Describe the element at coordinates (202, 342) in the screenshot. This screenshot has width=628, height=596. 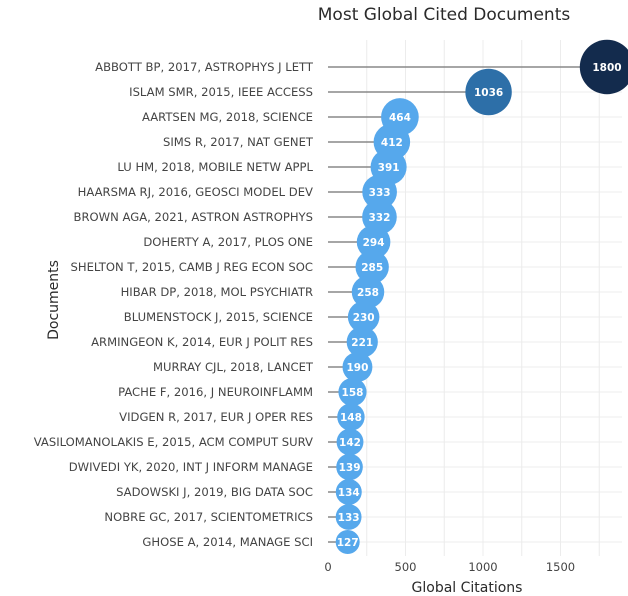
I see `category-label: ARMINGEON K, 2014, EUR J POLIT RES` at that location.